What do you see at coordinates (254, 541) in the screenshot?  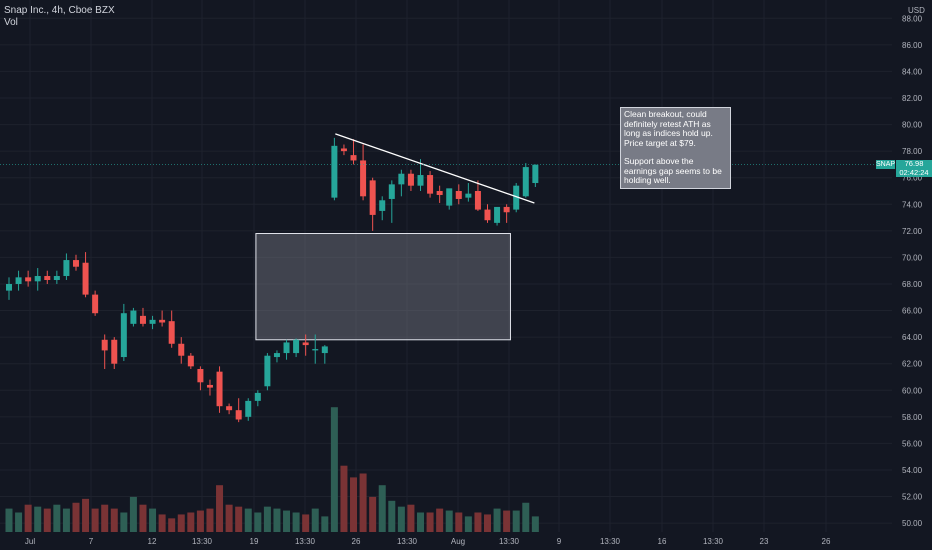 I see `time-tick-label: 19` at bounding box center [254, 541].